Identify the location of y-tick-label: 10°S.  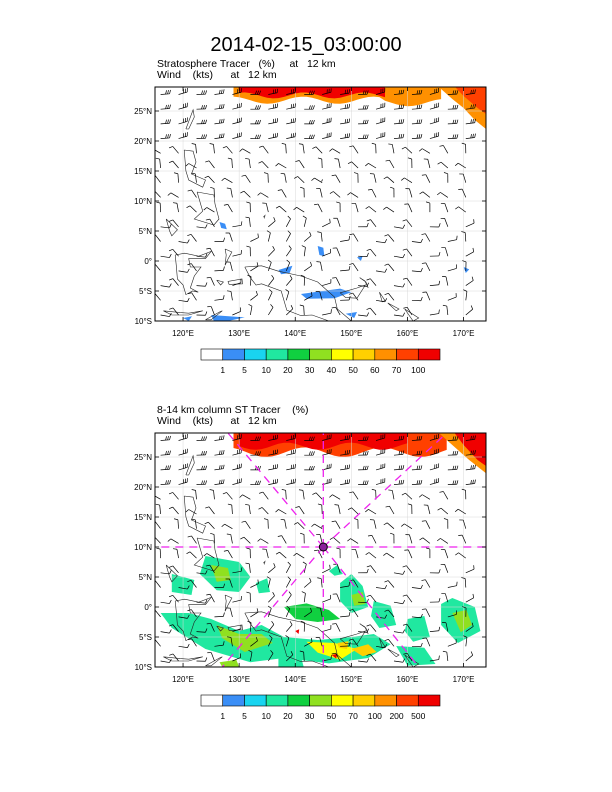
(143, 667).